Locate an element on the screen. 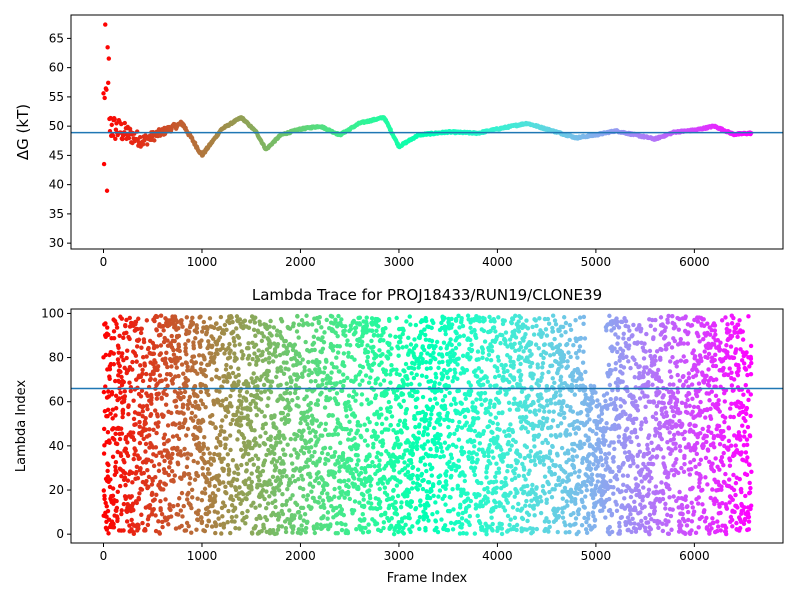  x-tick-label: 0 is located at coordinates (104, 262).